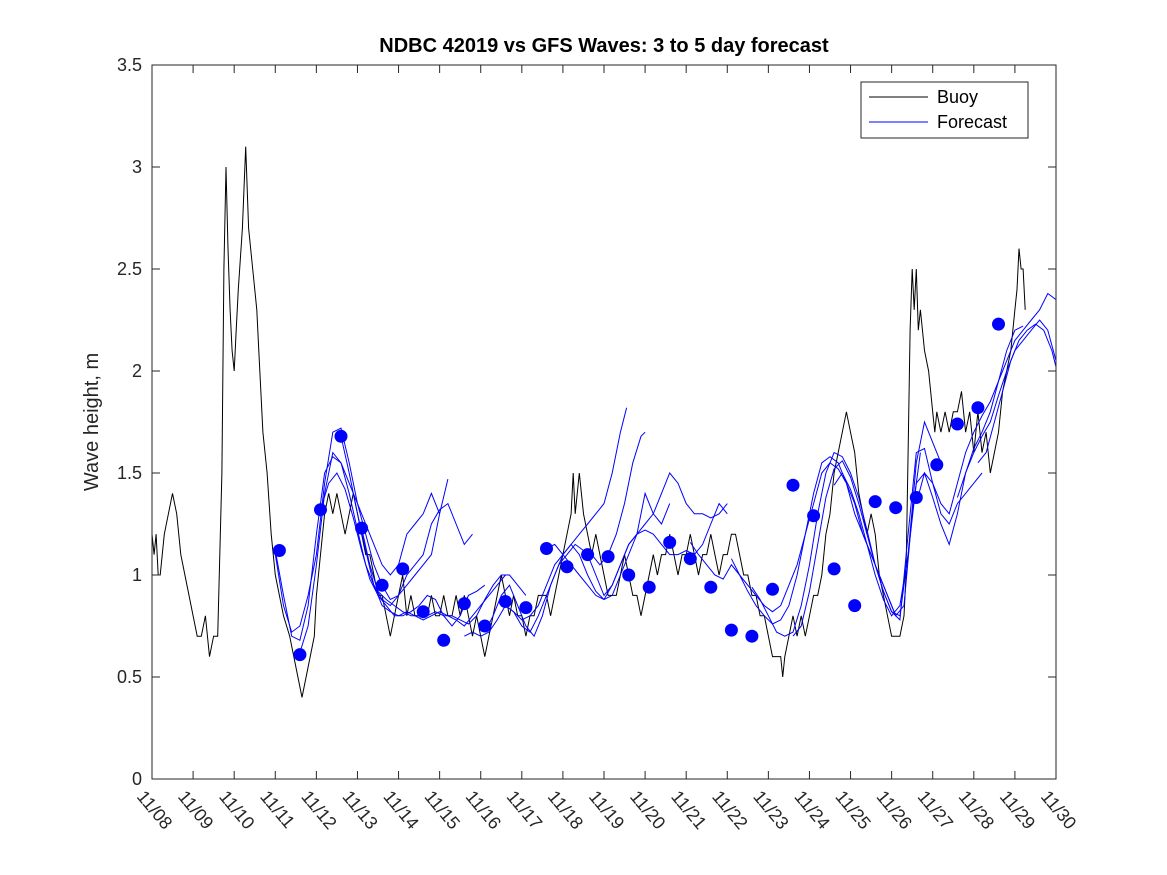 Image resolution: width=1167 pixels, height=875 pixels. Describe the element at coordinates (129, 473) in the screenshot. I see `y-tick-label: 1.5` at that location.